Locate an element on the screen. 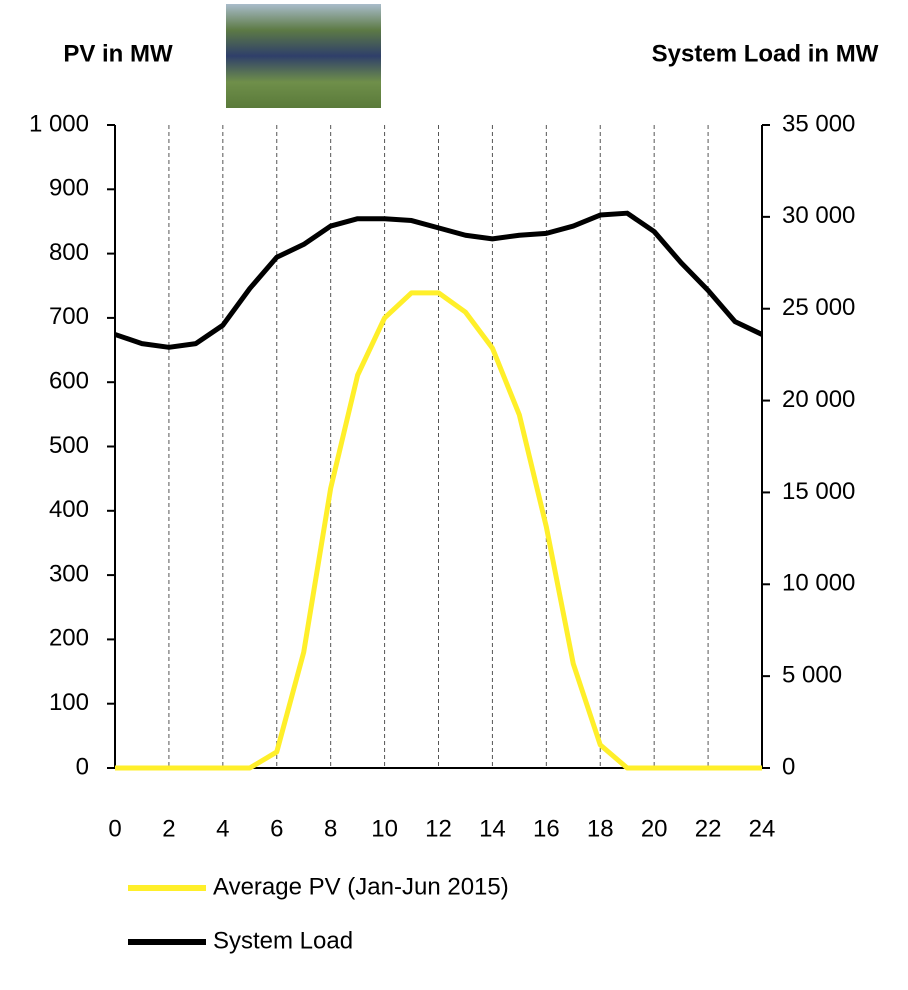  x-tick-label: 10 is located at coordinates (384, 828).